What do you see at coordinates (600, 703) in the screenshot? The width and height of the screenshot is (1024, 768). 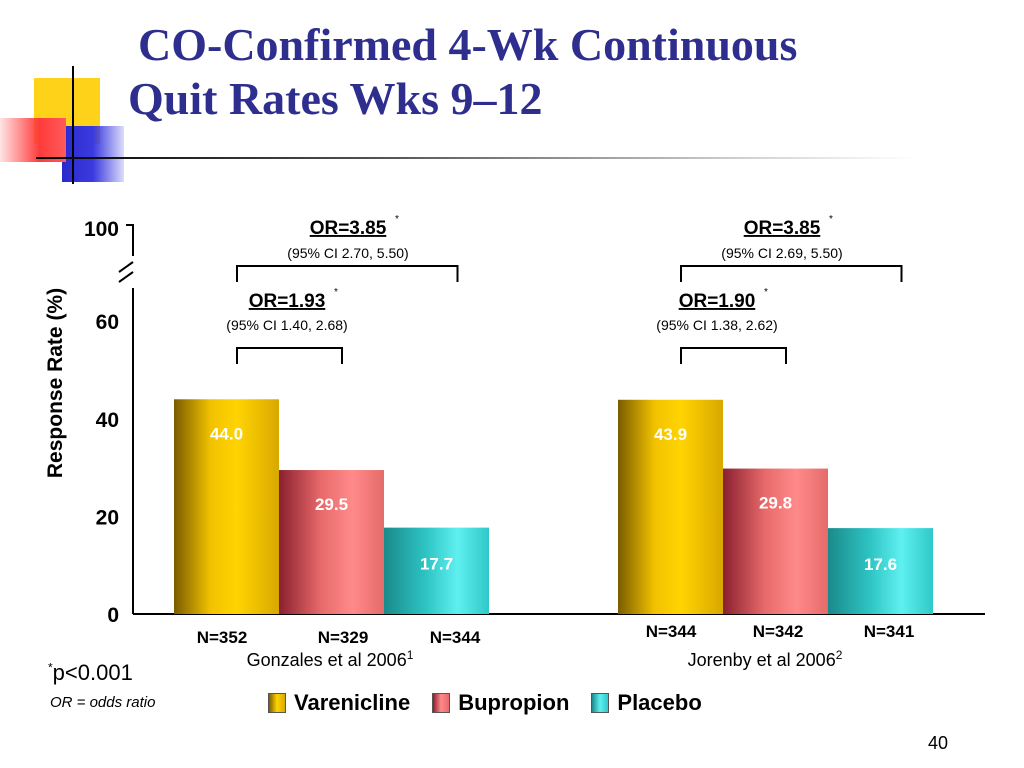 I see `legend-swatch-placebo` at bounding box center [600, 703].